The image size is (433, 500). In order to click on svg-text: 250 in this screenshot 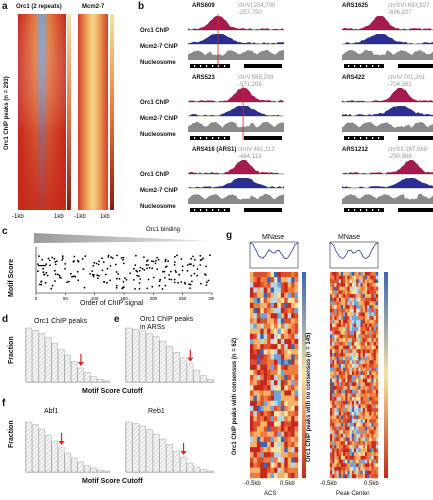, I will do `click(183, 298)`.